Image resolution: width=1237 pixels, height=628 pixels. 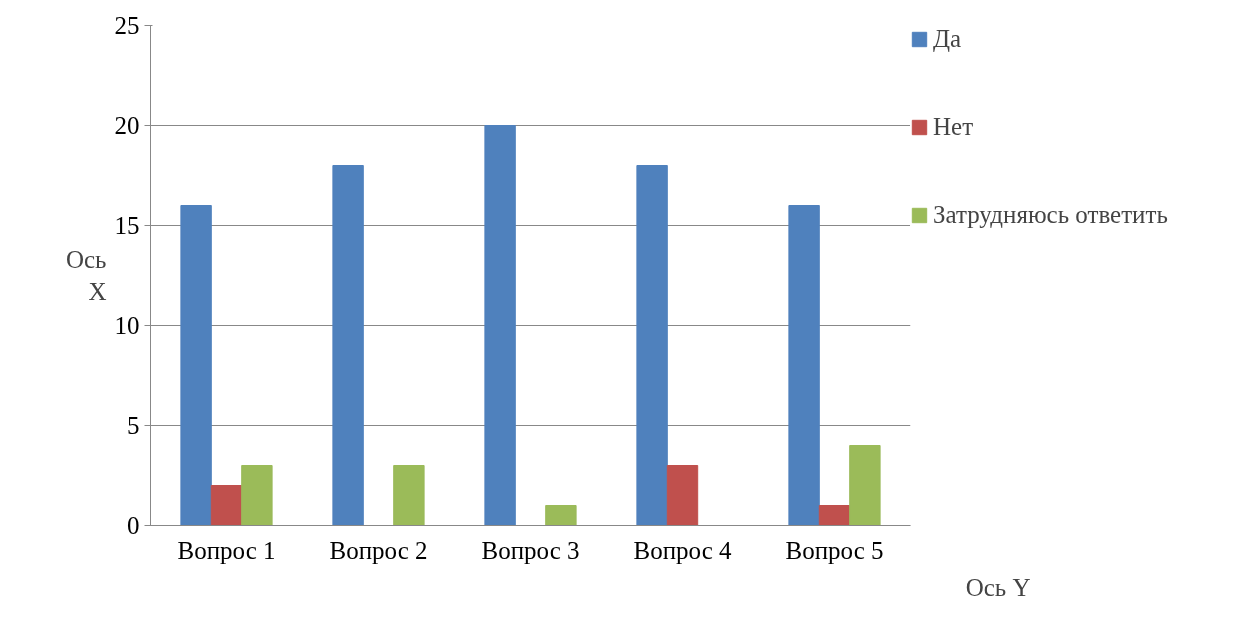 I want to click on y-tick-label: 0, so click(x=133, y=525).